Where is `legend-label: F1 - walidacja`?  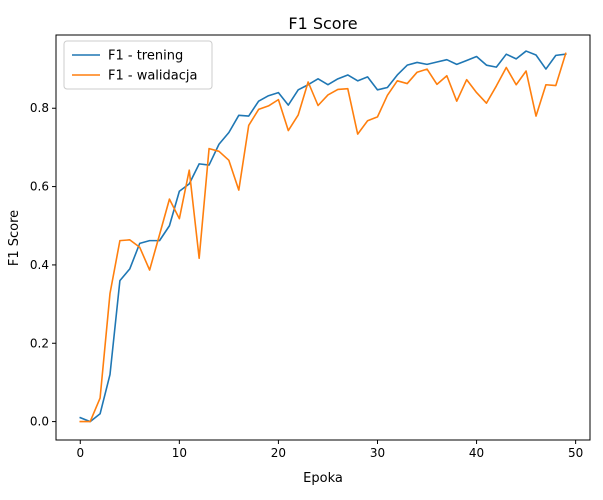 legend-label: F1 - walidacja is located at coordinates (152, 76).